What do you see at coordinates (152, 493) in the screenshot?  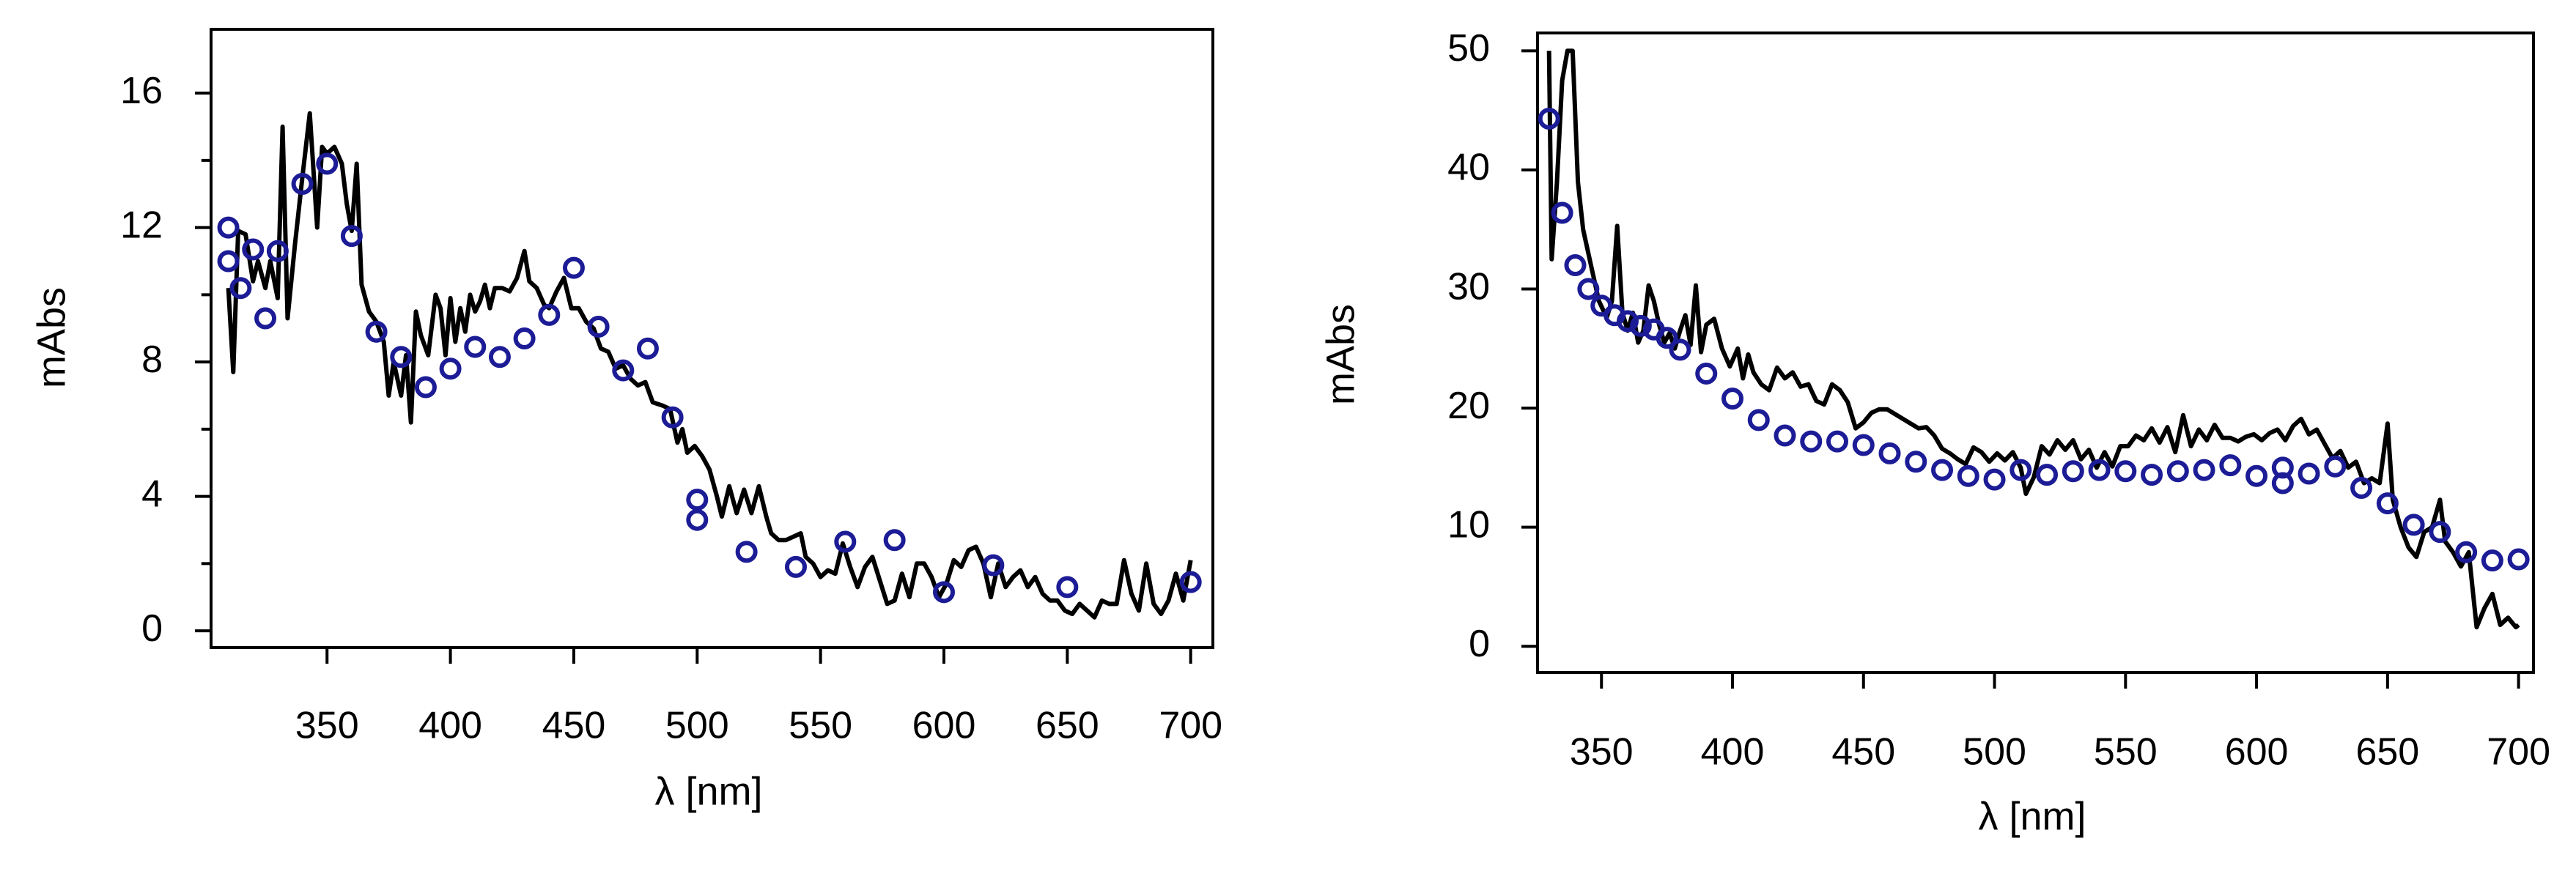 I see `y-tick-label: 4` at bounding box center [152, 493].